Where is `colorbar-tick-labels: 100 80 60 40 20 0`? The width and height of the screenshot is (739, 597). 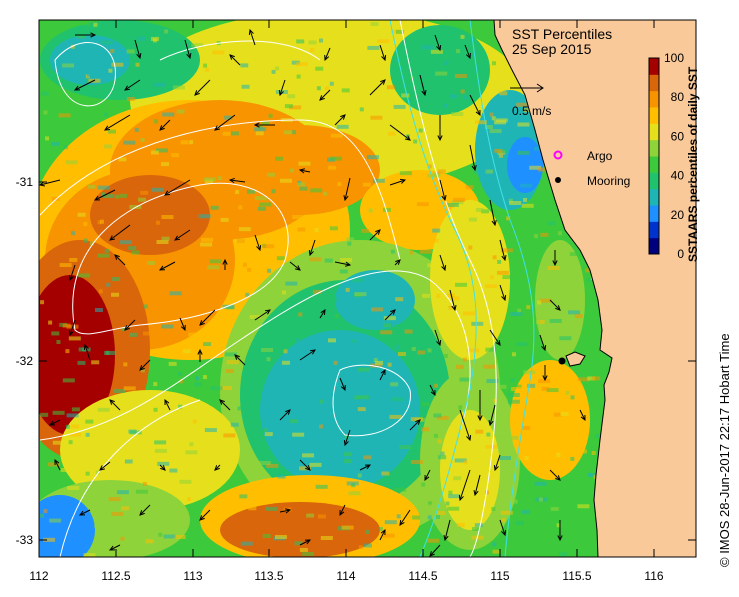 colorbar-tick-labels: 100 80 60 40 20 0 is located at coordinates (674, 156).